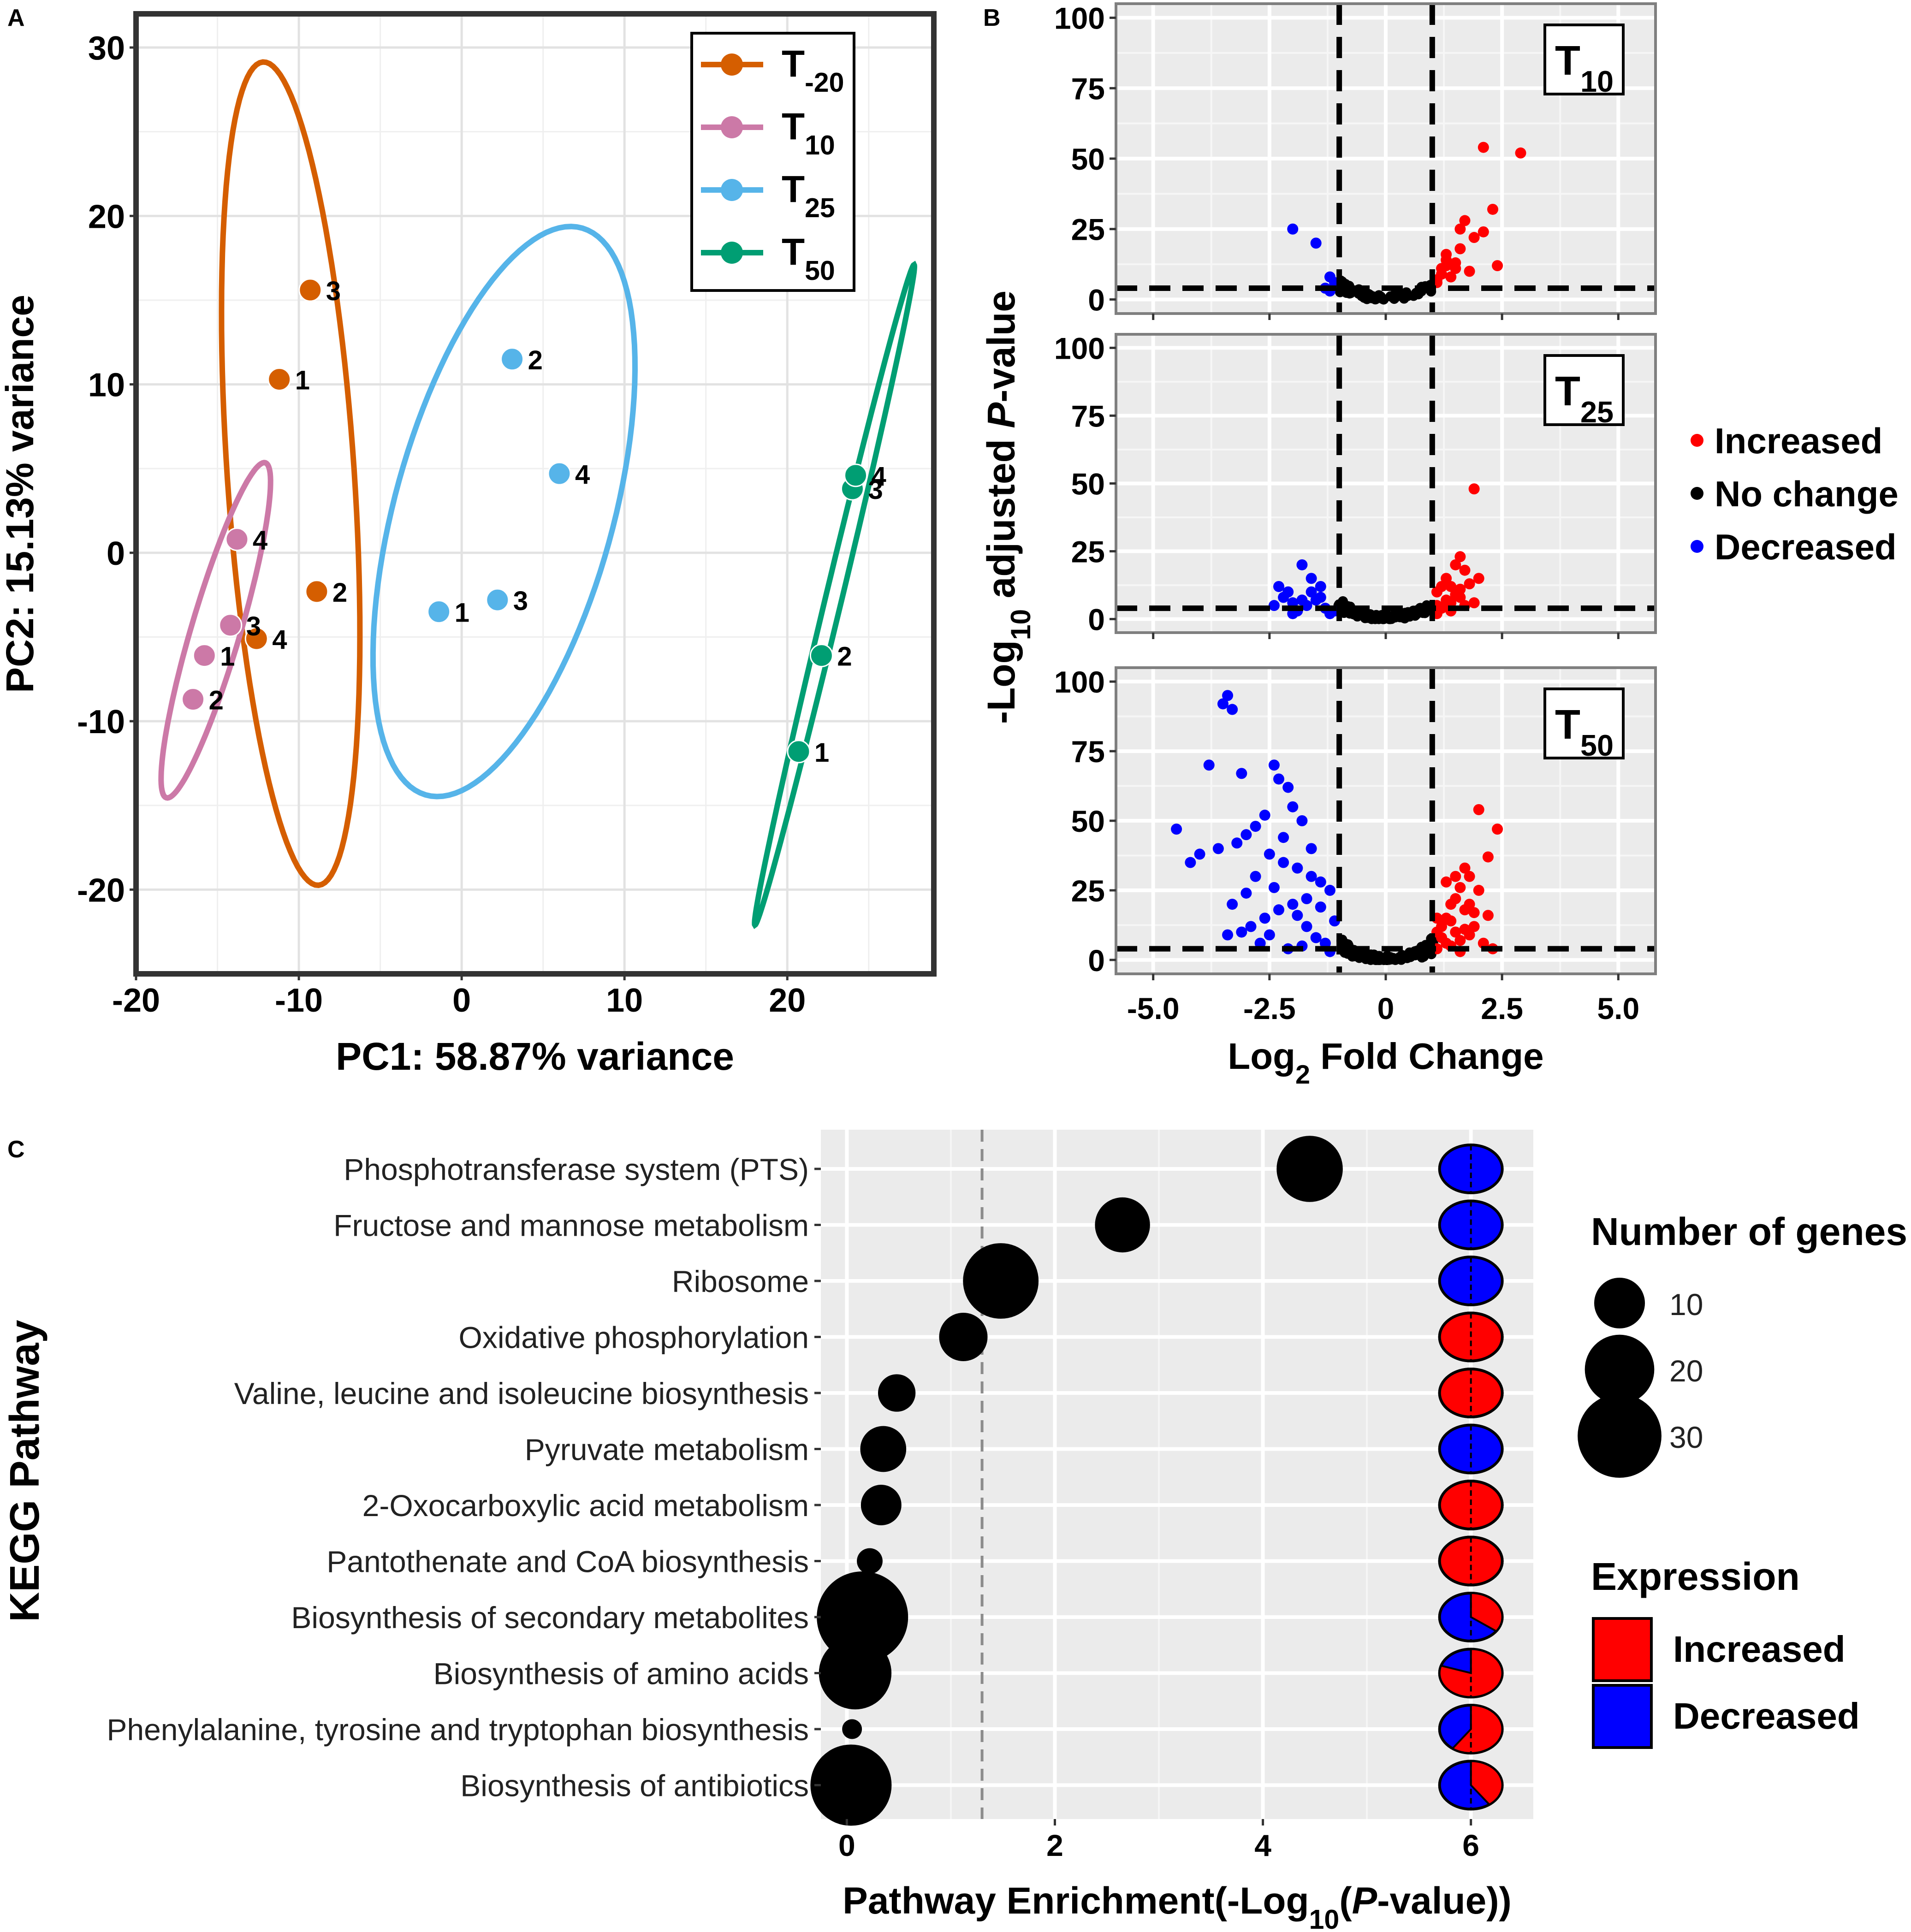 Image resolution: width=1911 pixels, height=1932 pixels. Describe the element at coordinates (1076, 1901) in the screenshot. I see `axis-title-c-x-part-0: Pathway Enrichment(-Log` at that location.